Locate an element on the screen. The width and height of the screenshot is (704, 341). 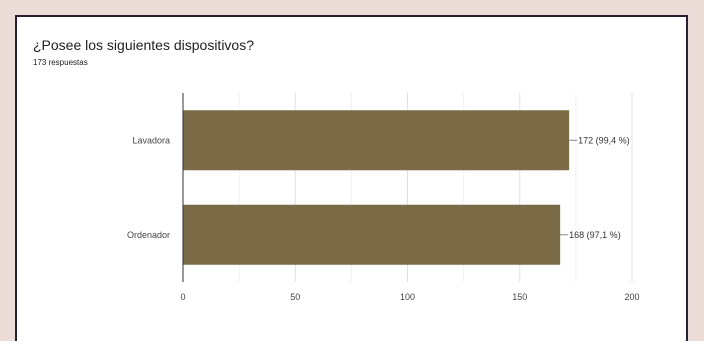
category-label: Ordenador is located at coordinates (148, 235).